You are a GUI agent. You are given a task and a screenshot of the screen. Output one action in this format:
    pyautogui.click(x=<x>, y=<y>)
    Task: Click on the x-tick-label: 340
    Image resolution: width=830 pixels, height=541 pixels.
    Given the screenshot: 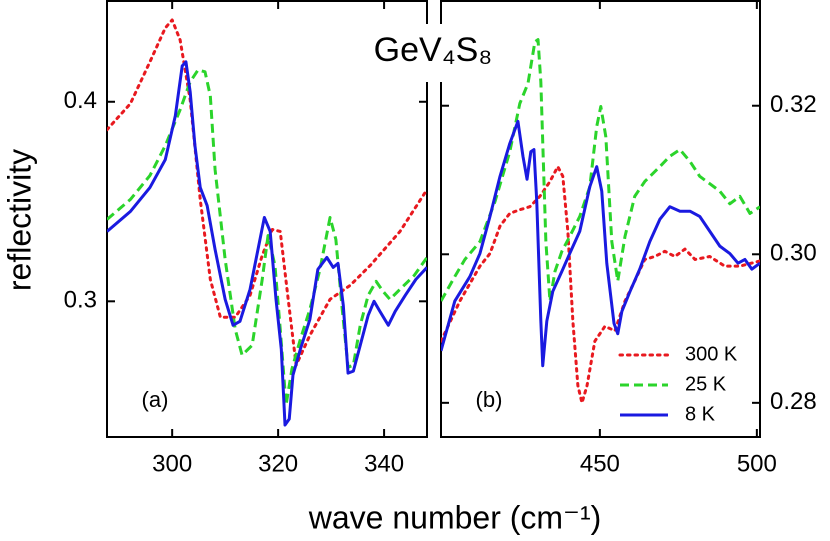 What is the action you would take?
    pyautogui.click(x=384, y=463)
    